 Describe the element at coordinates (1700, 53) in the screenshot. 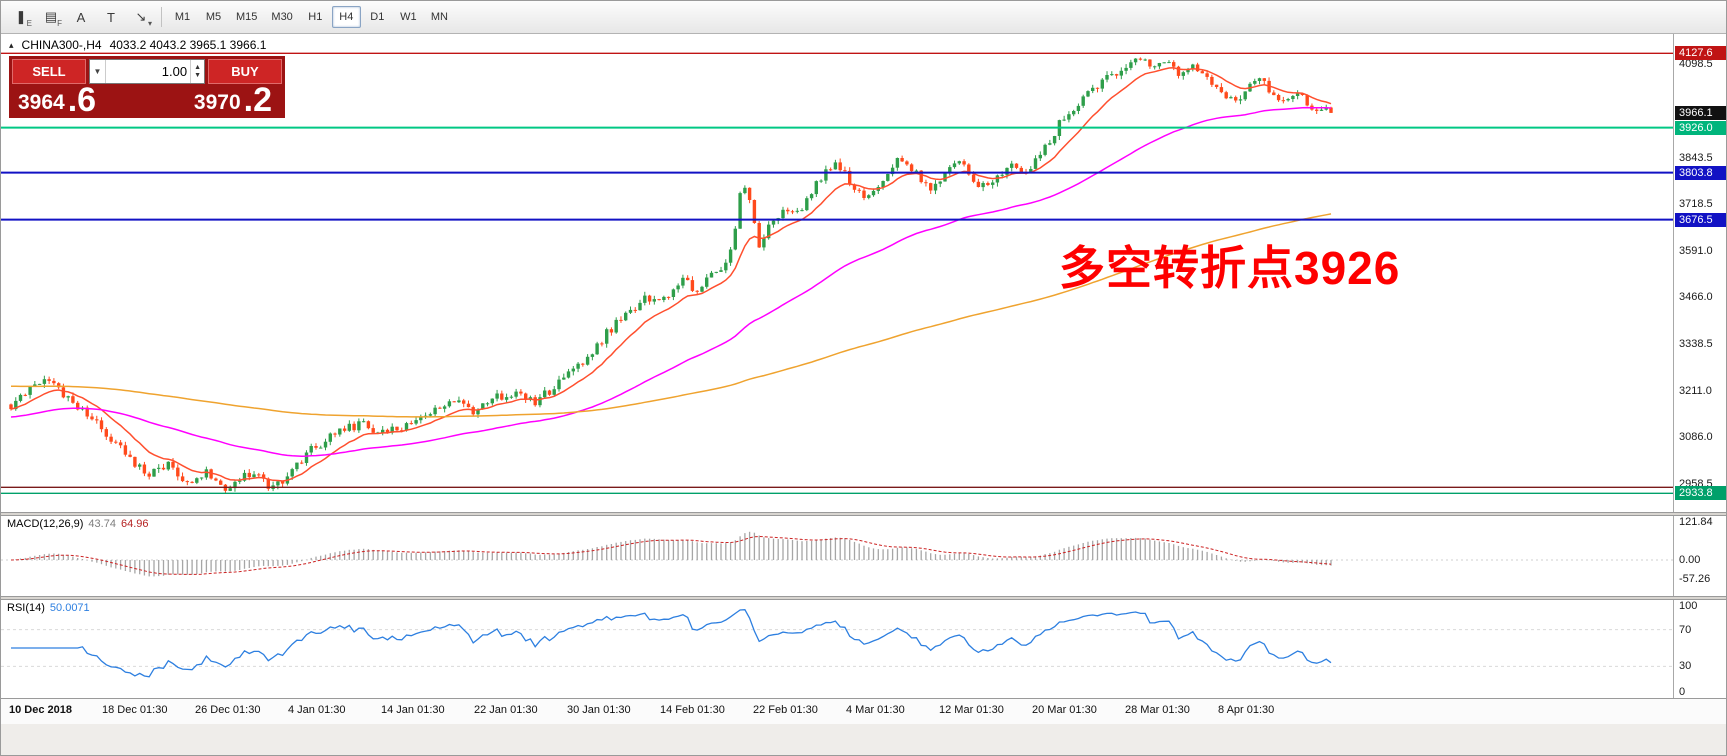

I see `price-badge: 4127.6` at that location.